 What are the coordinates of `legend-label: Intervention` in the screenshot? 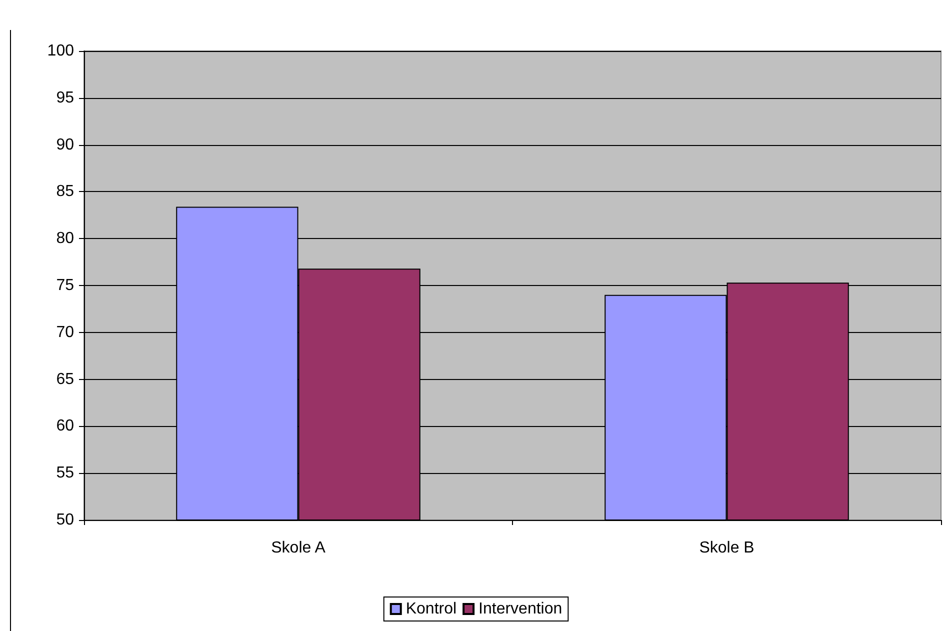 It's located at (520, 609).